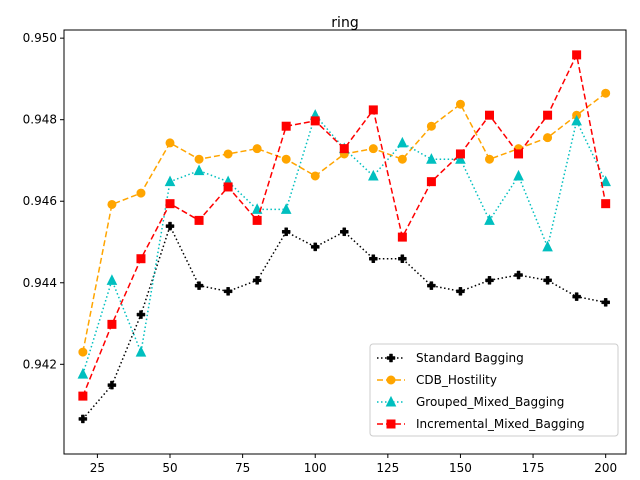 Image resolution: width=640 pixels, height=480 pixels. Describe the element at coordinates (533, 468) in the screenshot. I see `x-tick-label: 175` at that location.